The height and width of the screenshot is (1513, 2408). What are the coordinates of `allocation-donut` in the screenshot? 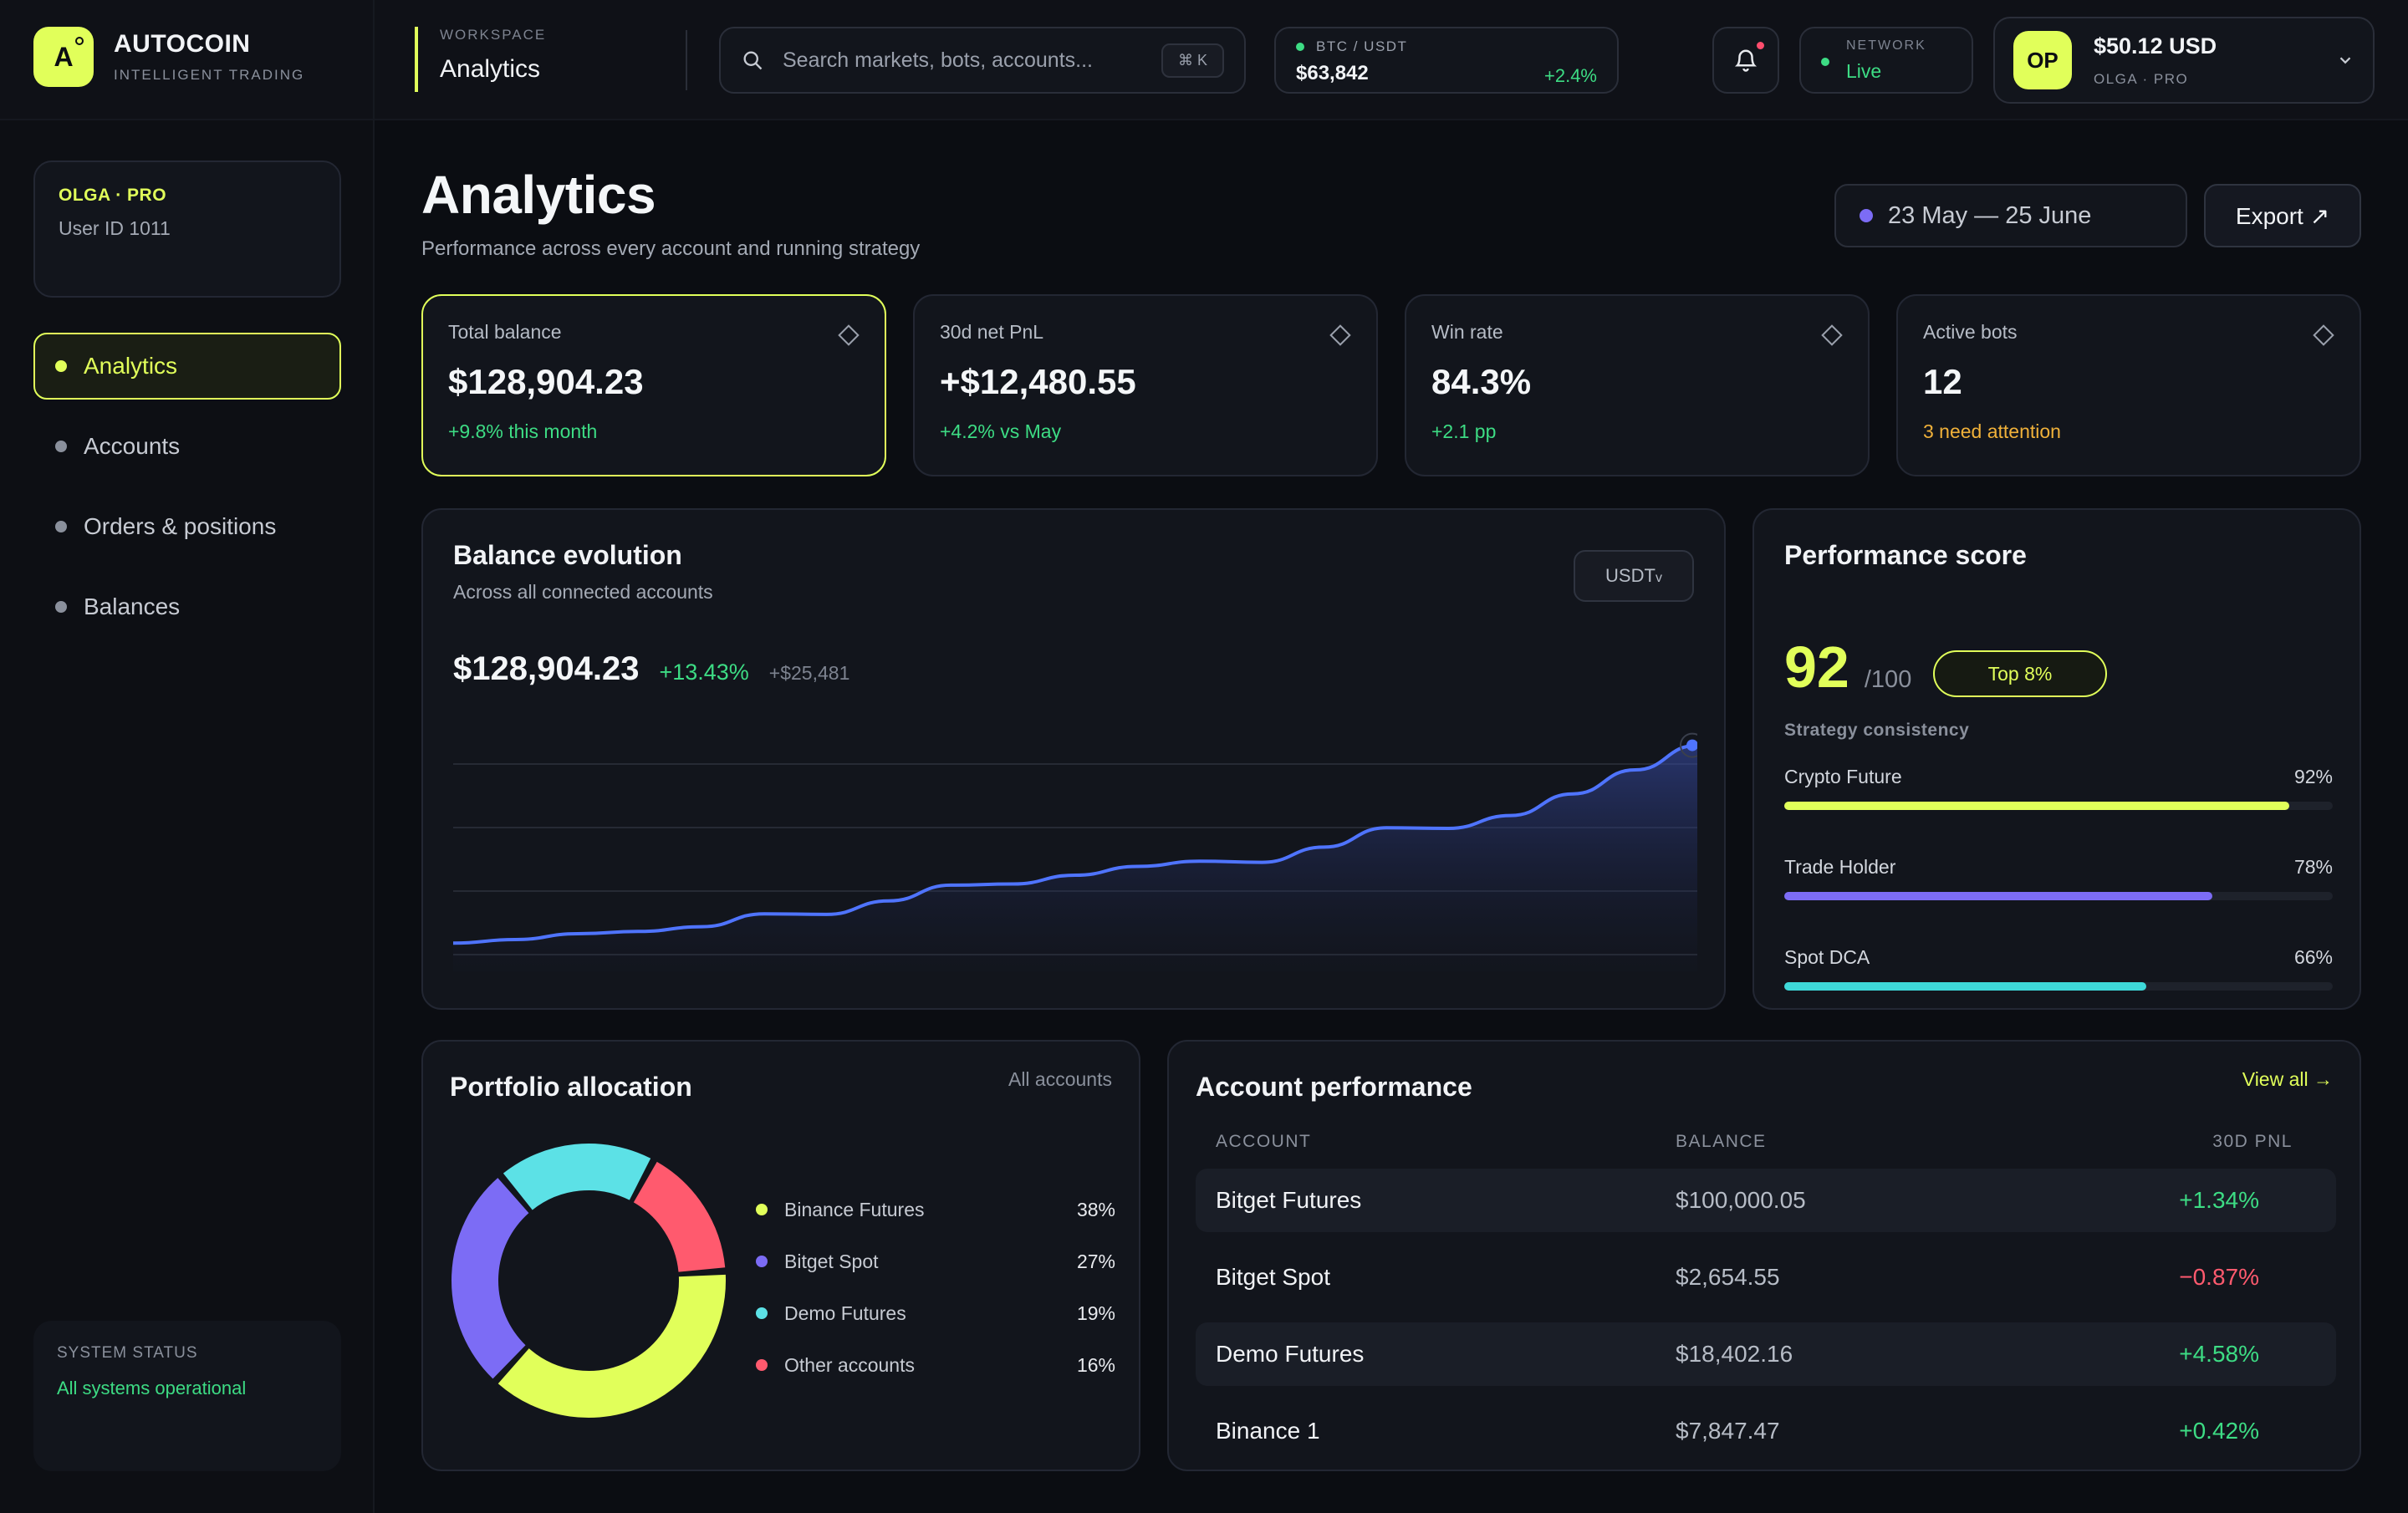 It's located at (588, 1281).